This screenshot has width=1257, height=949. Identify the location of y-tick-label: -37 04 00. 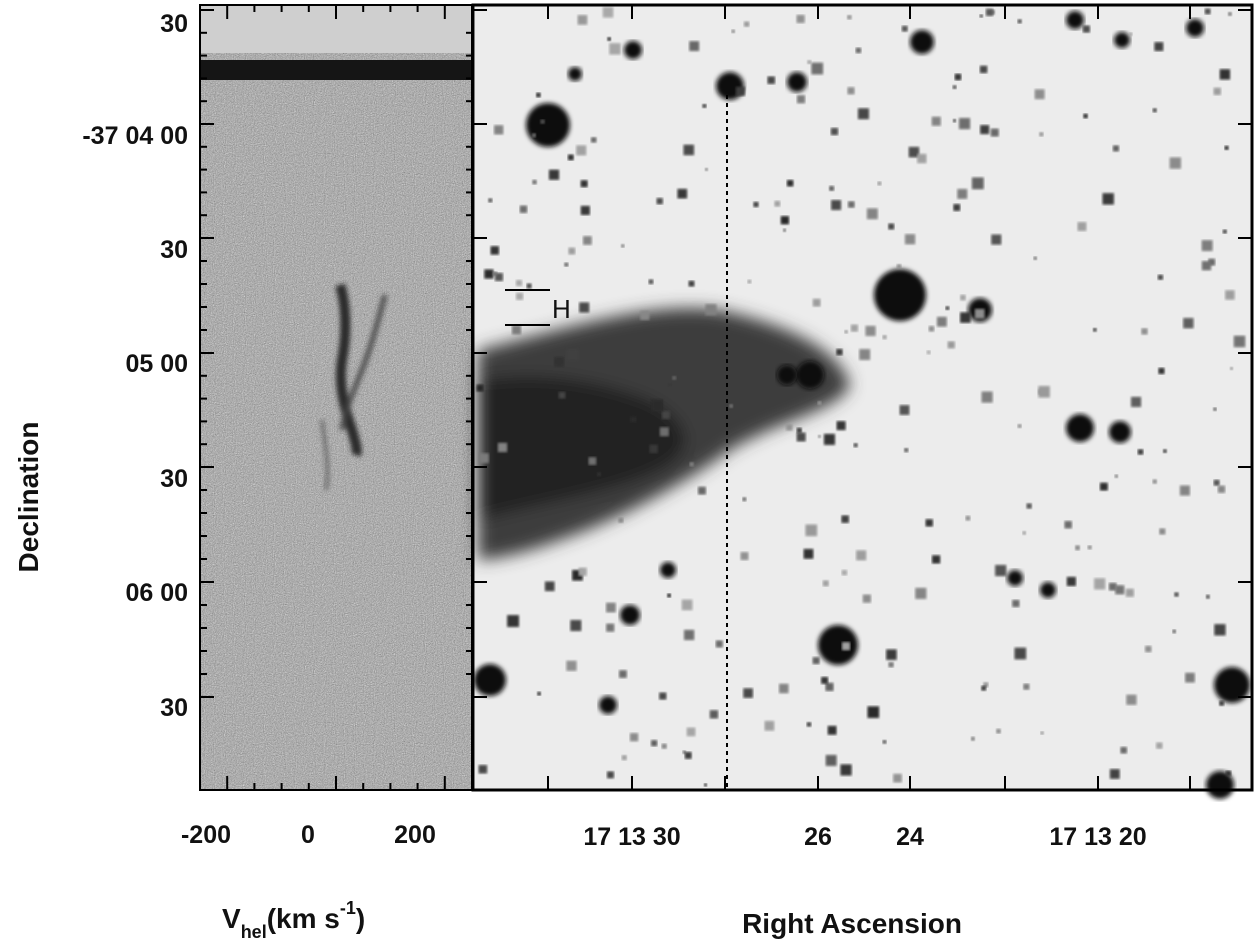
(135, 136).